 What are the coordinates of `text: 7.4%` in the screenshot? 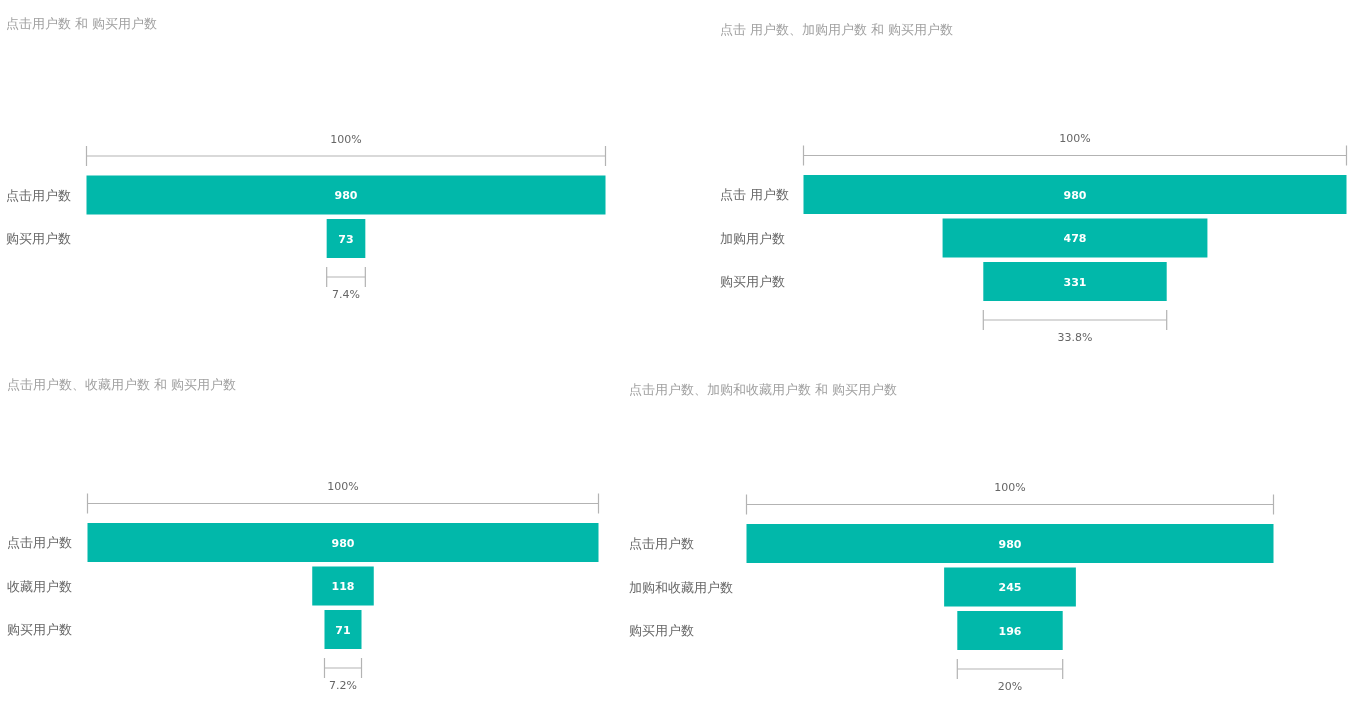 It's located at (346, 294).